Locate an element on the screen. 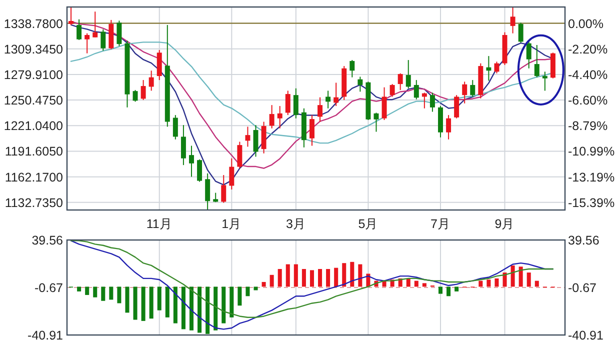 This screenshot has width=616, height=340. y-tick-label: 1221.0400 is located at coordinates (34, 126).